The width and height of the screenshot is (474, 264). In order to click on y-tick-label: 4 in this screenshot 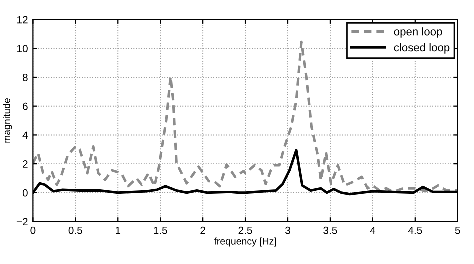, I will do `click(25, 135)`.